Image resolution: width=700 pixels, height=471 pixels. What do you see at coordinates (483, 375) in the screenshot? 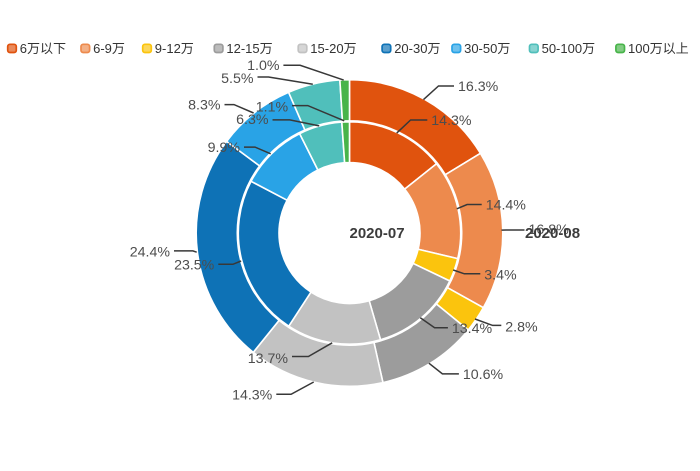
I see `svg-text: 10.6%` at bounding box center [483, 375].